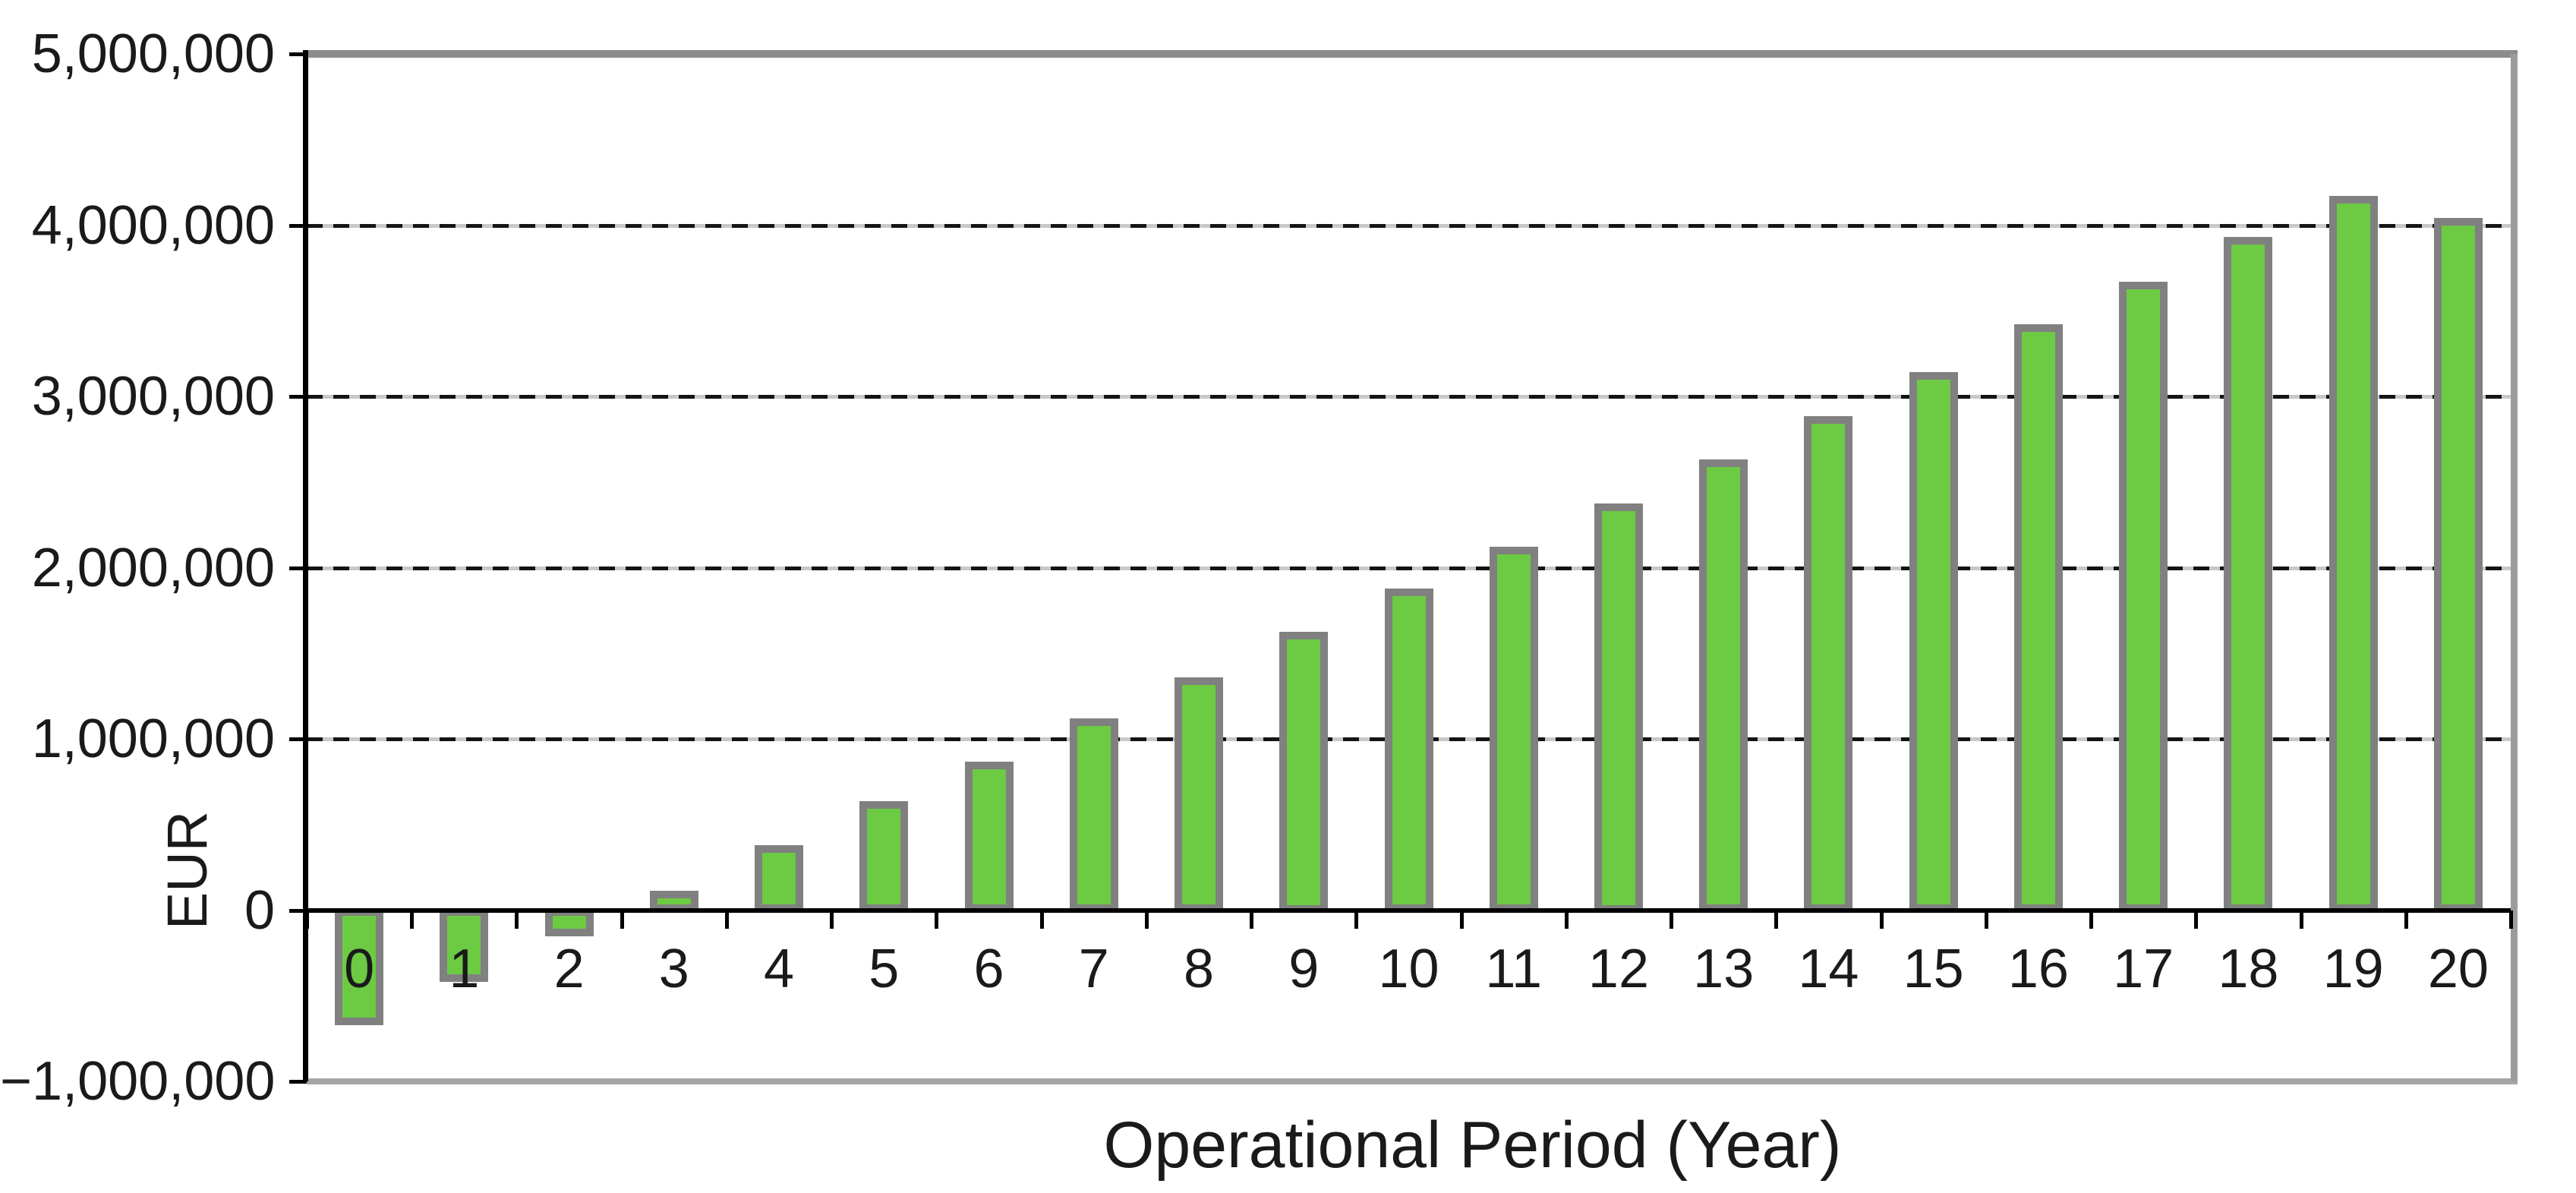  I want to click on x-tick-label: 5, so click(884, 969).